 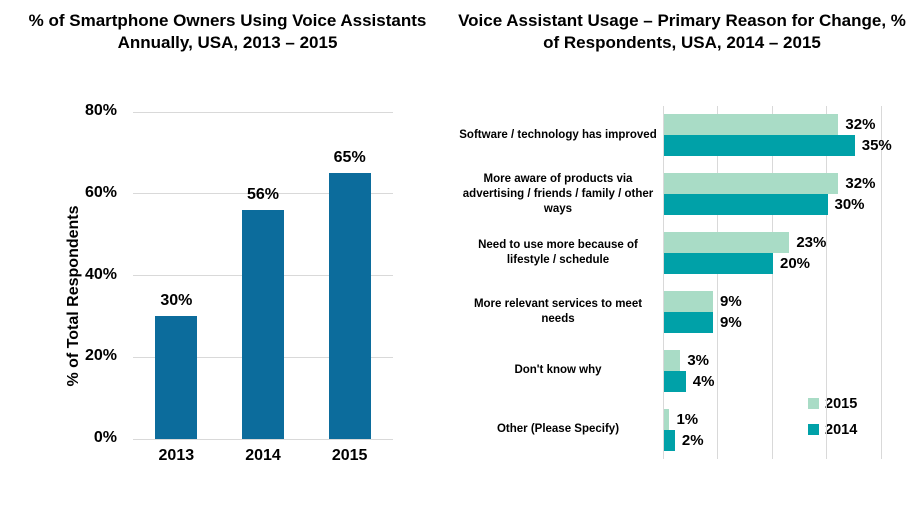 What do you see at coordinates (105, 437) in the screenshot?
I see `left-ytick-label: 0%` at bounding box center [105, 437].